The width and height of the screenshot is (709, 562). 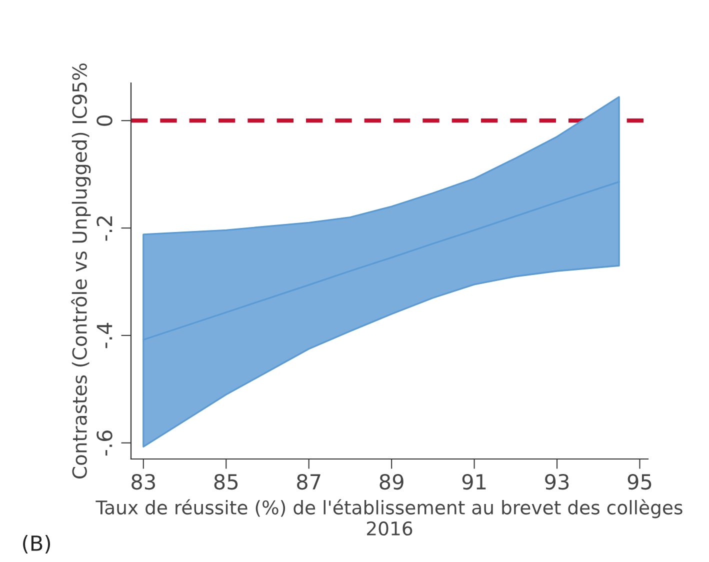 What do you see at coordinates (104, 120) in the screenshot?
I see `y-tick-label: 0` at bounding box center [104, 120].